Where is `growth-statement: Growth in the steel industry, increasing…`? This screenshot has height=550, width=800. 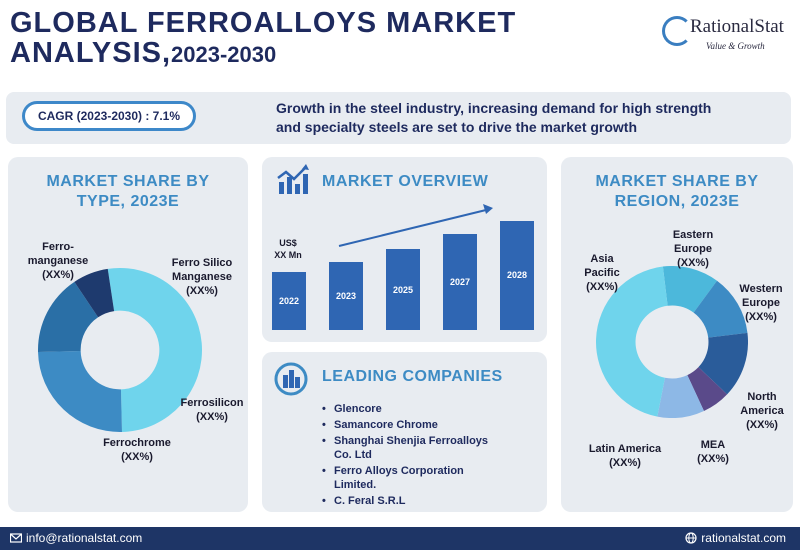 growth-statement: Growth in the steel industry, increasing… is located at coordinates (531, 118).